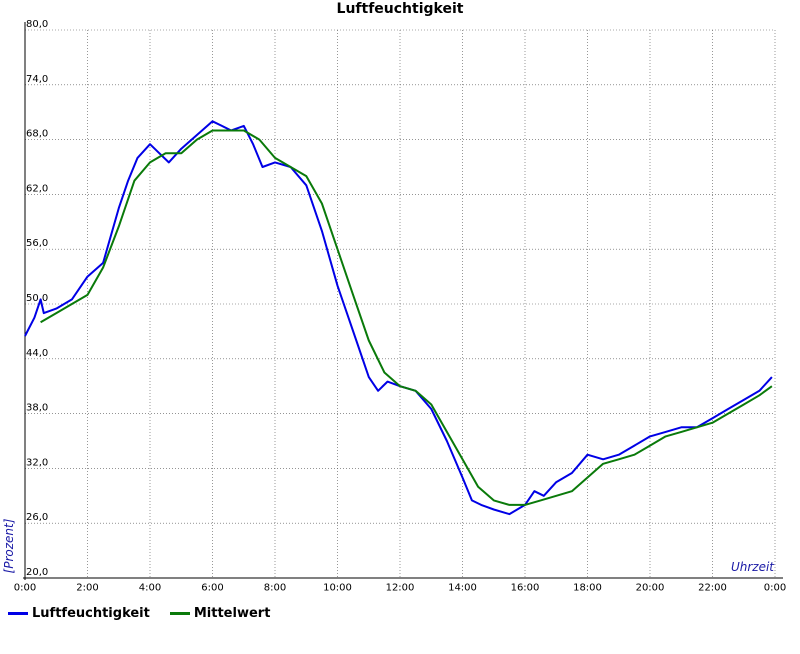  Describe the element at coordinates (775, 587) in the screenshot. I see `x-tick-label-12: 0:00` at that location.